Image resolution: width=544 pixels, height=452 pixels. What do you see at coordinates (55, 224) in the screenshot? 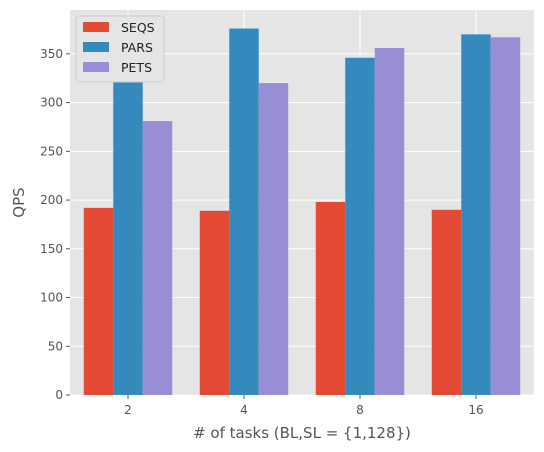
I see `y-axis-ticks: 0 50 100 150 200 250 300 350` at bounding box center [55, 224].